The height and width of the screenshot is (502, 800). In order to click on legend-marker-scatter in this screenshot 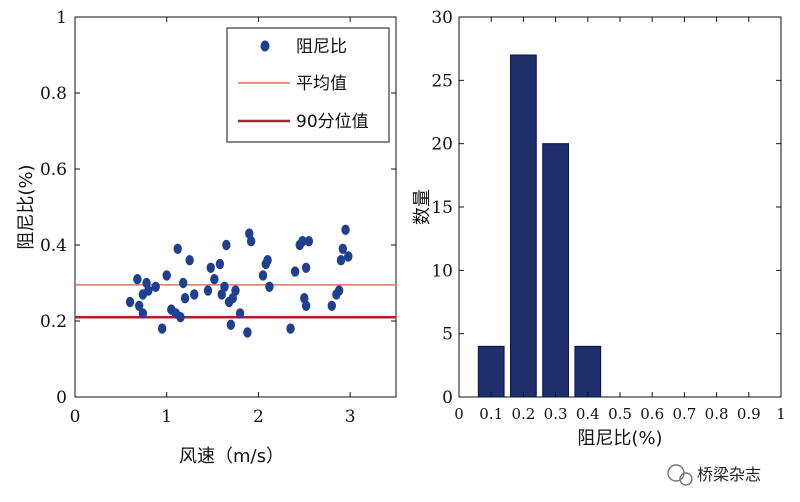, I will do `click(265, 46)`.